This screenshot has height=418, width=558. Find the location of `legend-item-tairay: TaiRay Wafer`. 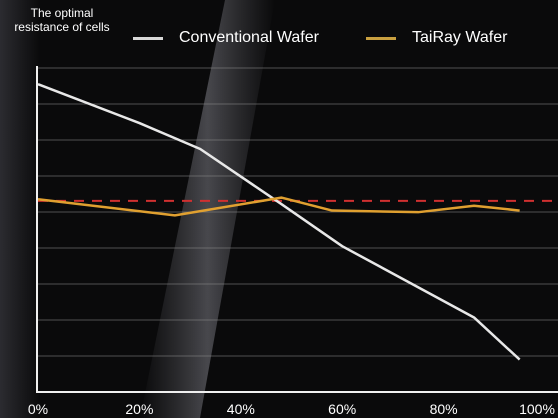

legend-item-tairay: TaiRay Wafer is located at coordinates (436, 38).